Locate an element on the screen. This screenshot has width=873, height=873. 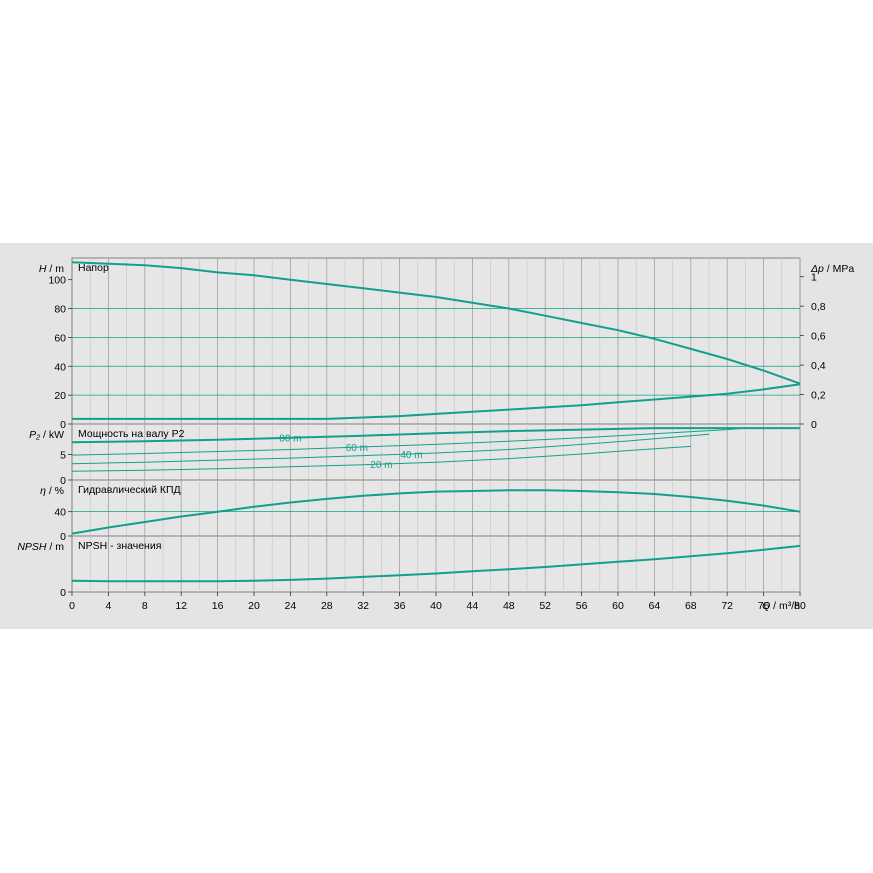
x-tick-label: 44 is located at coordinates (473, 606).